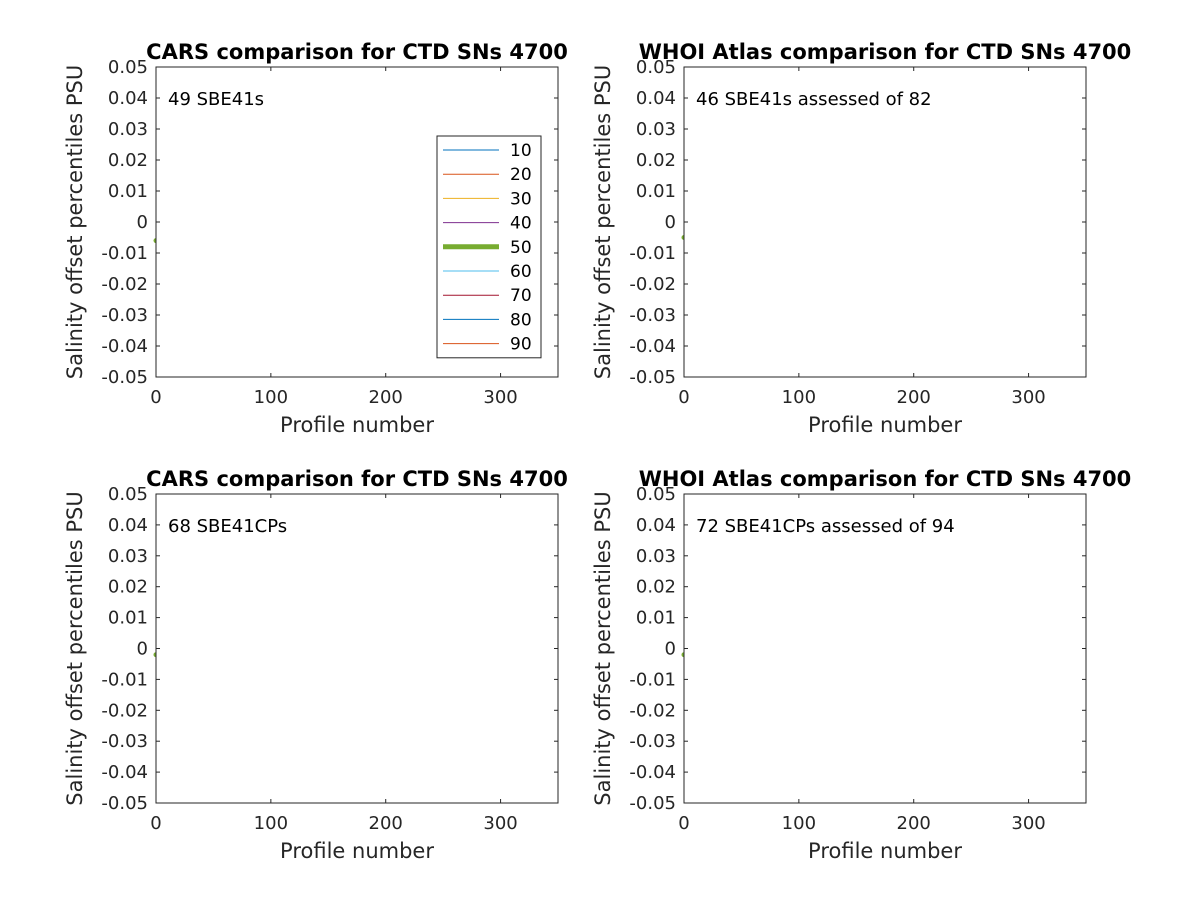 The image size is (1200, 900). Describe the element at coordinates (227, 526) in the screenshot. I see `sensor-count-annotation: 68 SBE41CPs` at that location.